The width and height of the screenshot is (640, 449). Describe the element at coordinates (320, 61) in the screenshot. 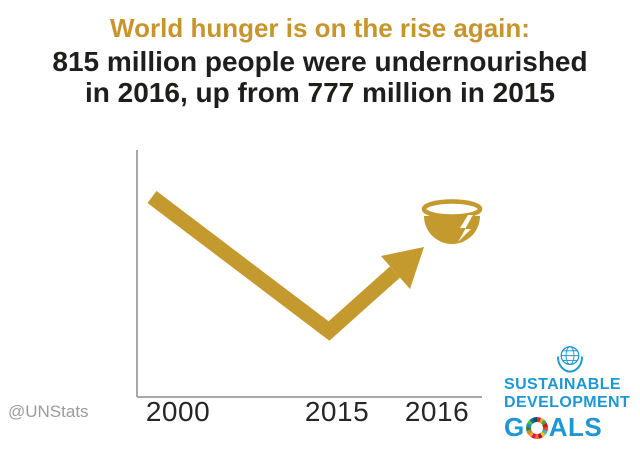

I see `subtitle-line-1: 815 million people were undernourished` at that location.